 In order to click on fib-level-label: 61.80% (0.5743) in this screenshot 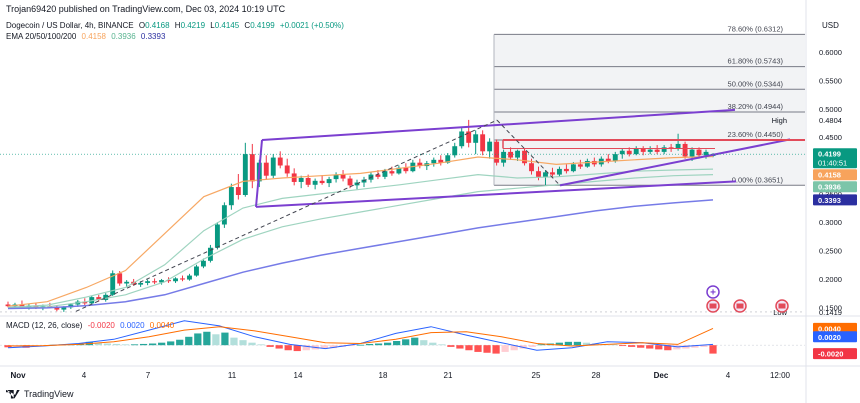, I will do `click(756, 61)`.